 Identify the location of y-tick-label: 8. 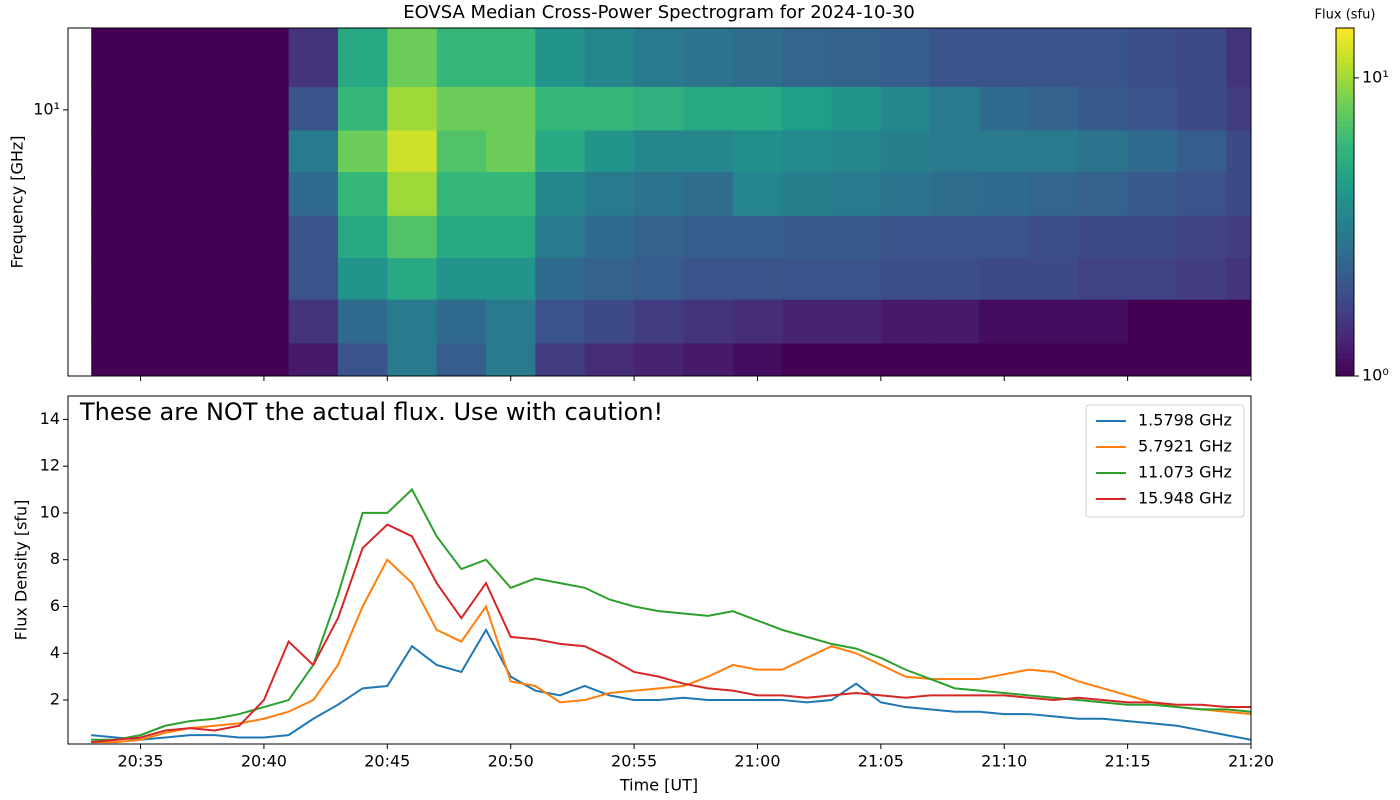
(55, 558).